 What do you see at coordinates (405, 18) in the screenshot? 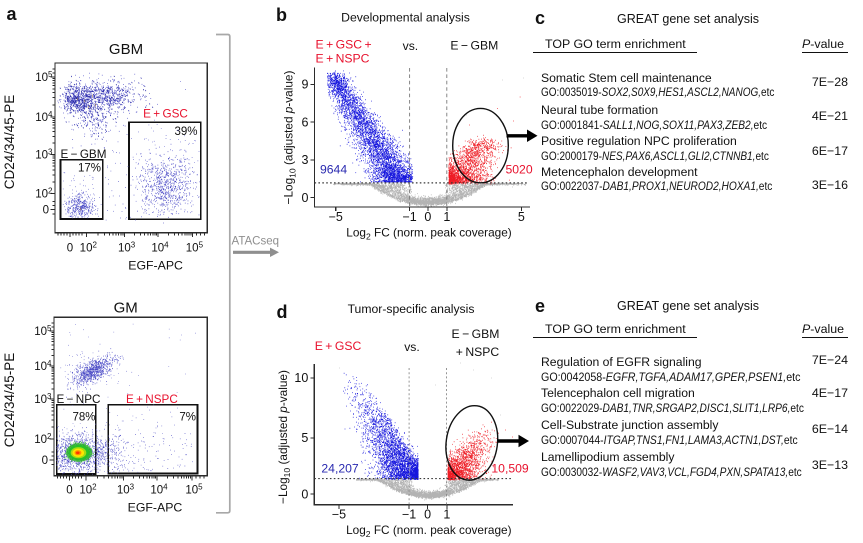
I see `svg-text: Developmental analysis` at bounding box center [405, 18].